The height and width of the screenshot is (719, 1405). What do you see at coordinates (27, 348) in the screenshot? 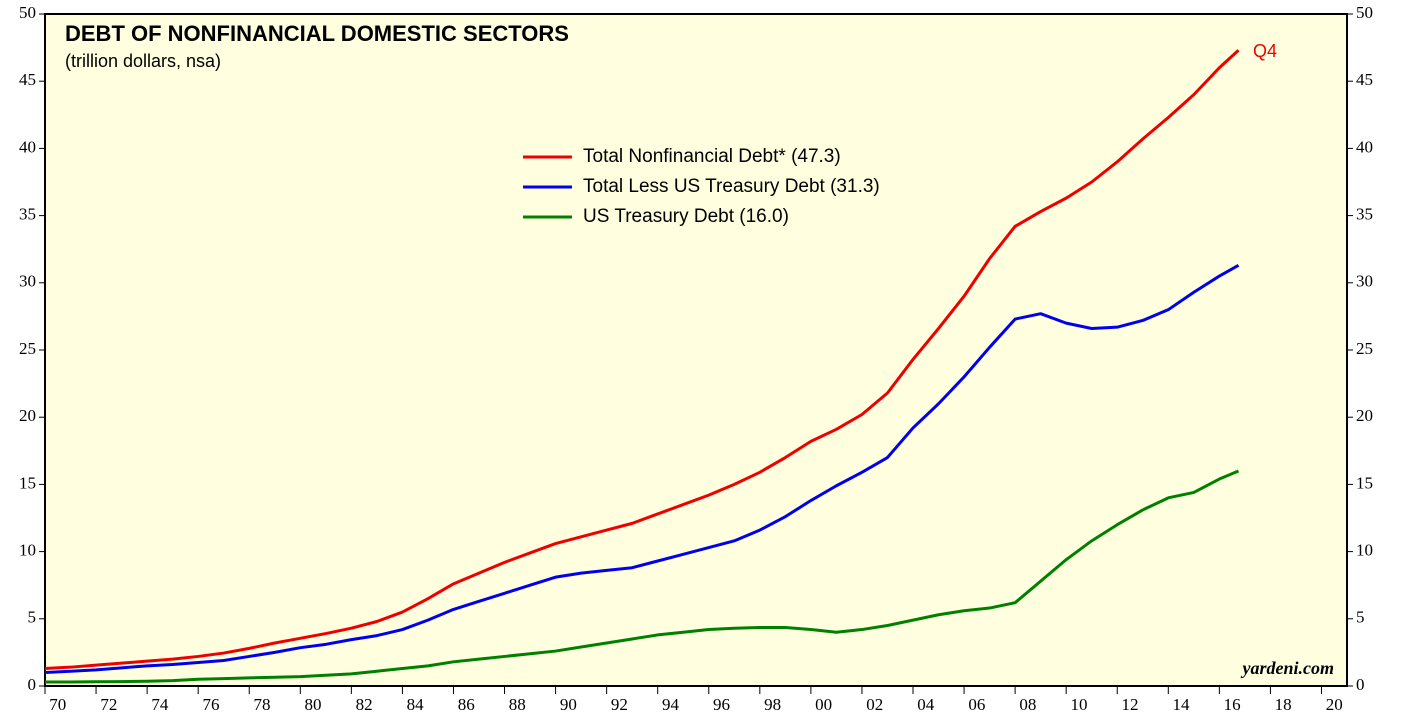
I see `y-tick-label: 25` at bounding box center [27, 348].